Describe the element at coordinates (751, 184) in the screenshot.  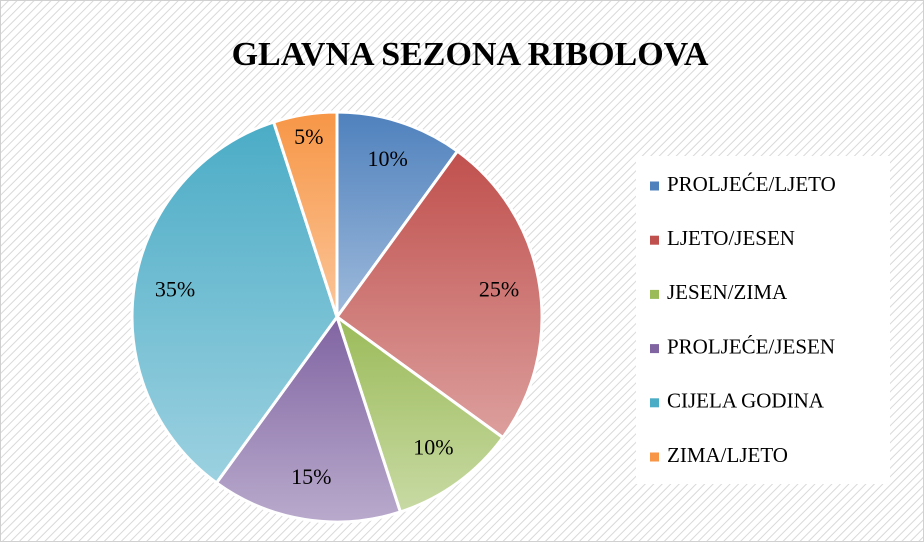
I see `legend-label: PROLJEĆE/LJETO` at that location.